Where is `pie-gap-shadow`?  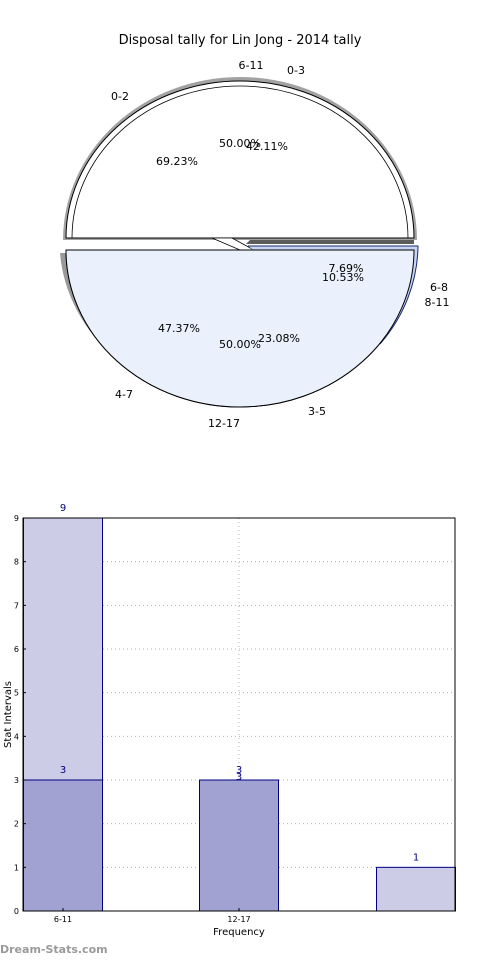
pie-gap-shadow is located at coordinates (330, 242).